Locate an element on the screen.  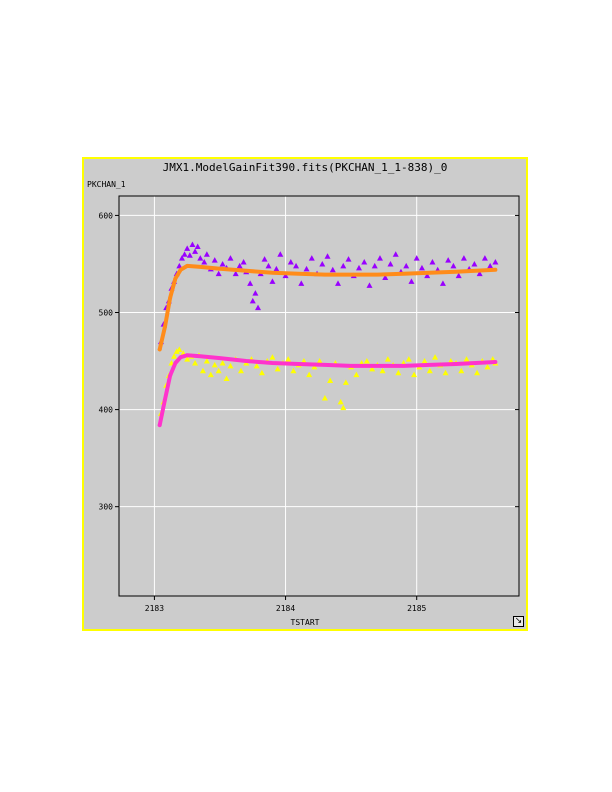
x-tick-label: 2183 is located at coordinates (154, 608).